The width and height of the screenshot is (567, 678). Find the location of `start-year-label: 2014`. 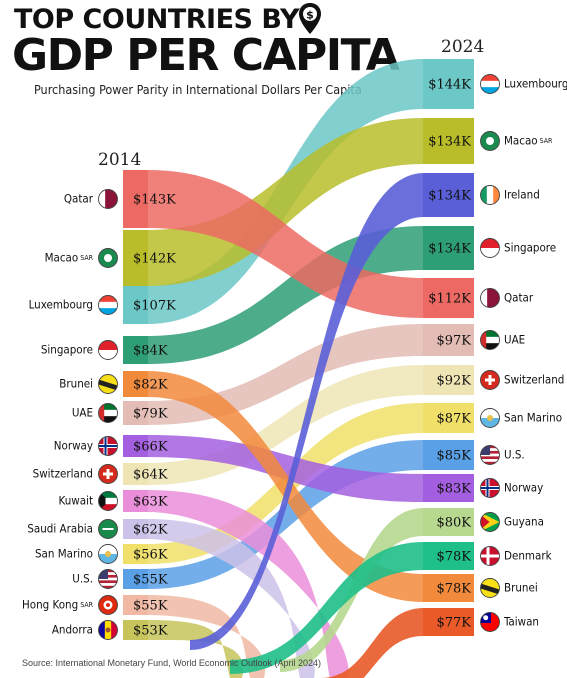

start-year-label: 2014 is located at coordinates (120, 160).